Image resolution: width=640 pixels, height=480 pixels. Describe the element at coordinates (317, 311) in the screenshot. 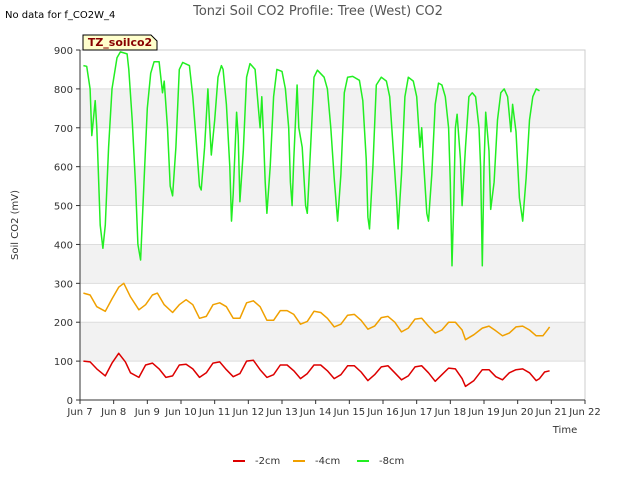

I see `series-line--4cm` at that location.